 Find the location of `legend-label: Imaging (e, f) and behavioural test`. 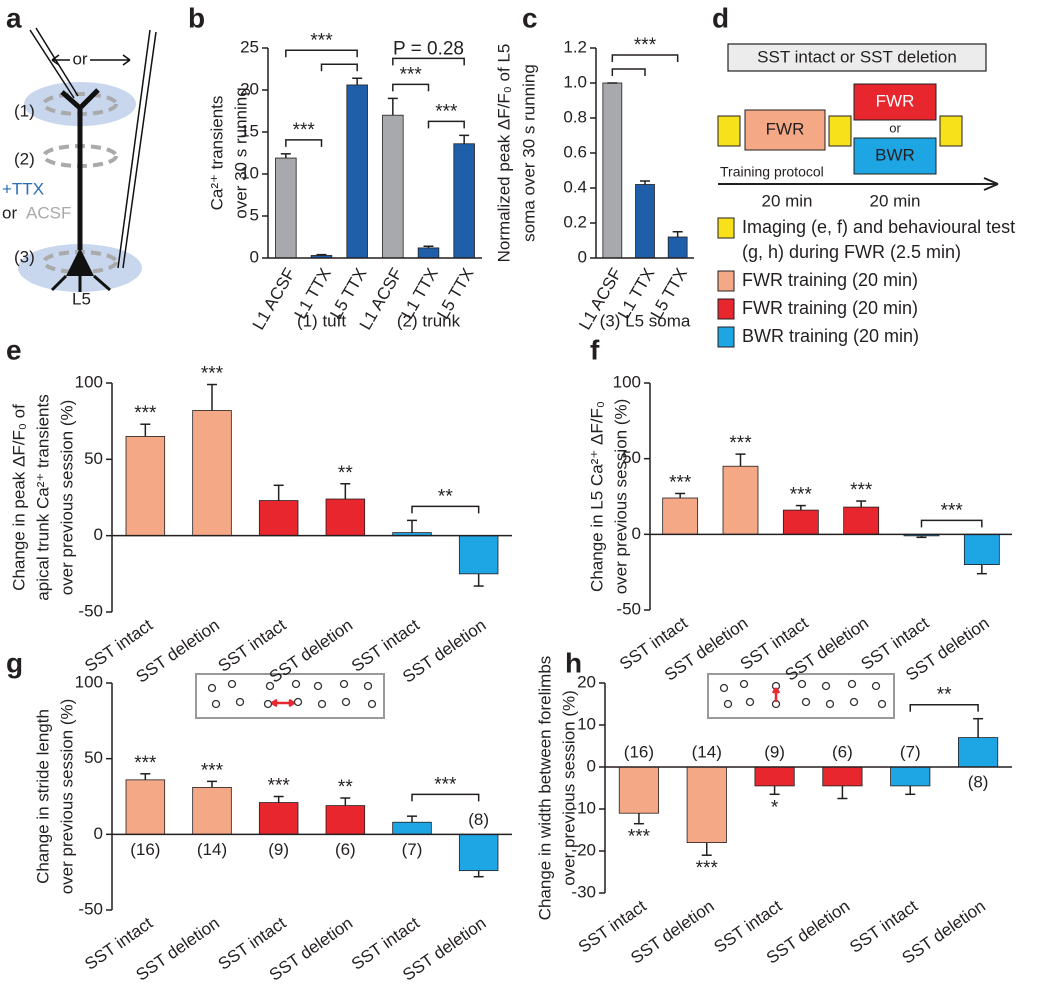

legend-label: Imaging (e, f) and behavioural test is located at coordinates (878, 227).